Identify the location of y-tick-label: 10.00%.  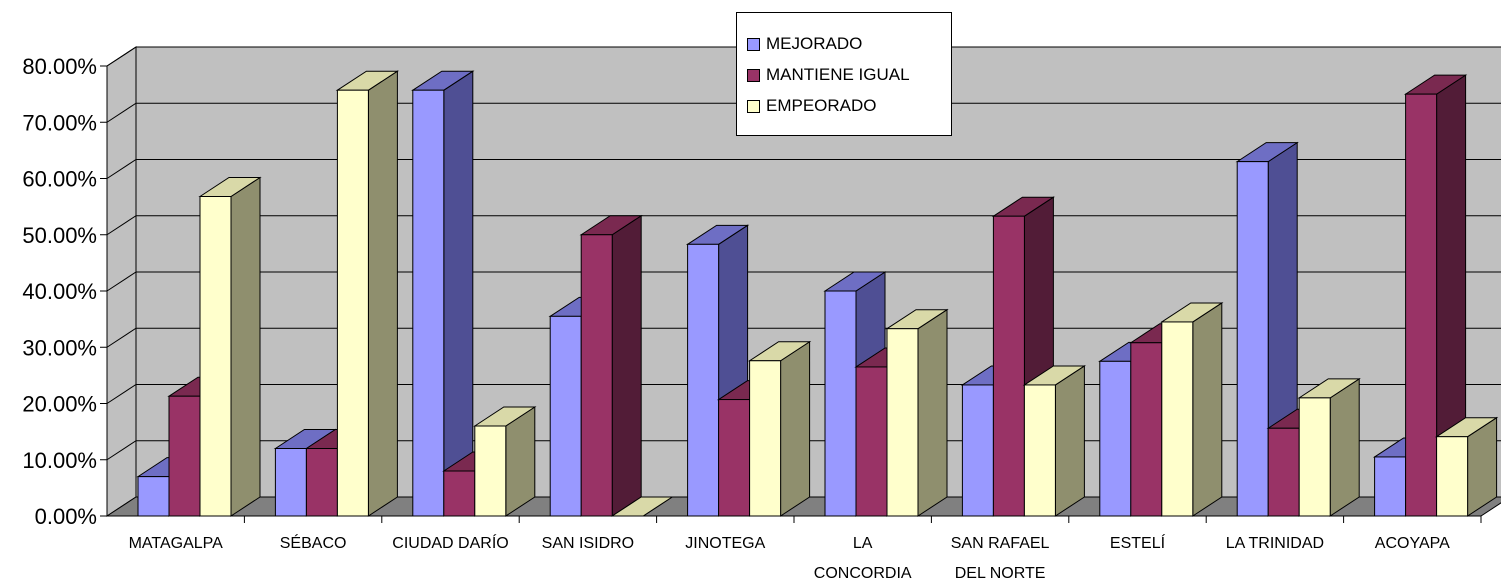
(59, 460).